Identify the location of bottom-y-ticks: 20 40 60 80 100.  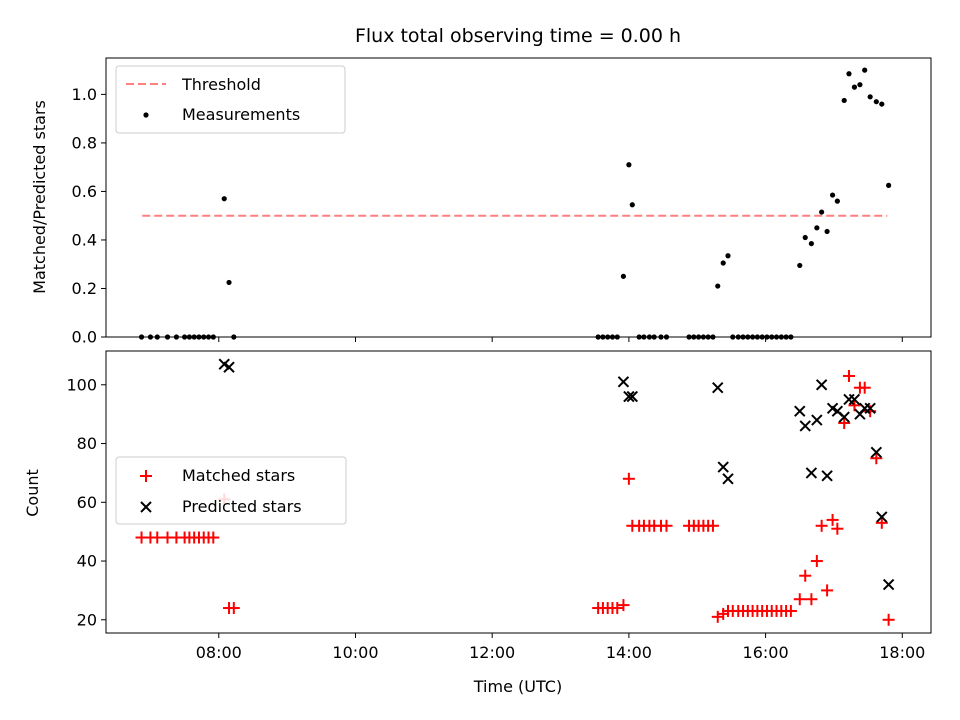
(86, 502).